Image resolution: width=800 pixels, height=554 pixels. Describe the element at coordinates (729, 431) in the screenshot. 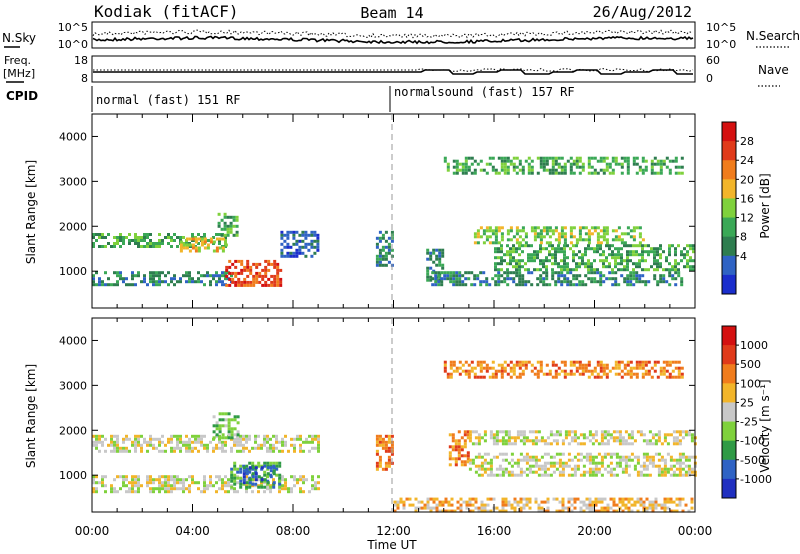

I see `colorbar-swatch` at that location.